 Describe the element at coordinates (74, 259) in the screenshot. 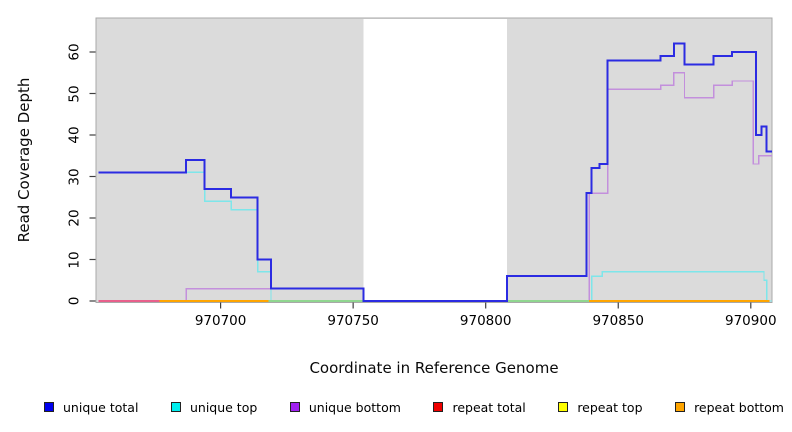

I see `y-tick-label: 10` at that location.